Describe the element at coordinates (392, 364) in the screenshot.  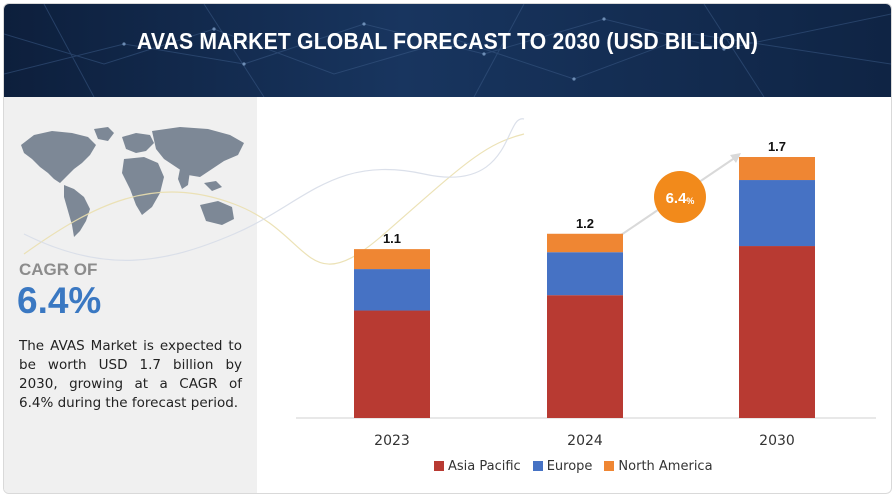
I see `bar-asia-pacific-2023` at that location.